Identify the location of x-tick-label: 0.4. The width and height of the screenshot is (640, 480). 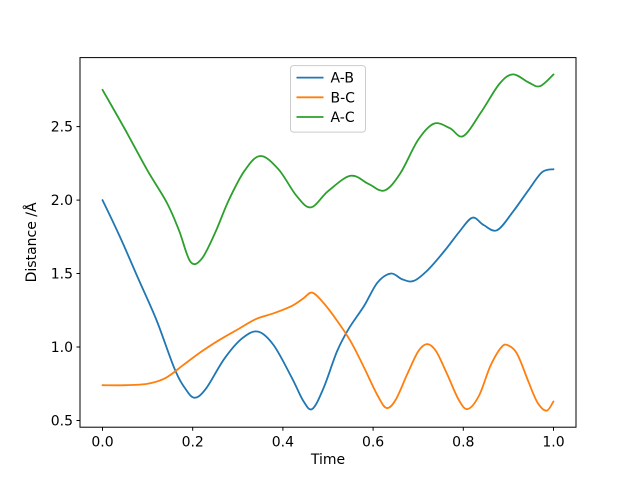
(283, 443).